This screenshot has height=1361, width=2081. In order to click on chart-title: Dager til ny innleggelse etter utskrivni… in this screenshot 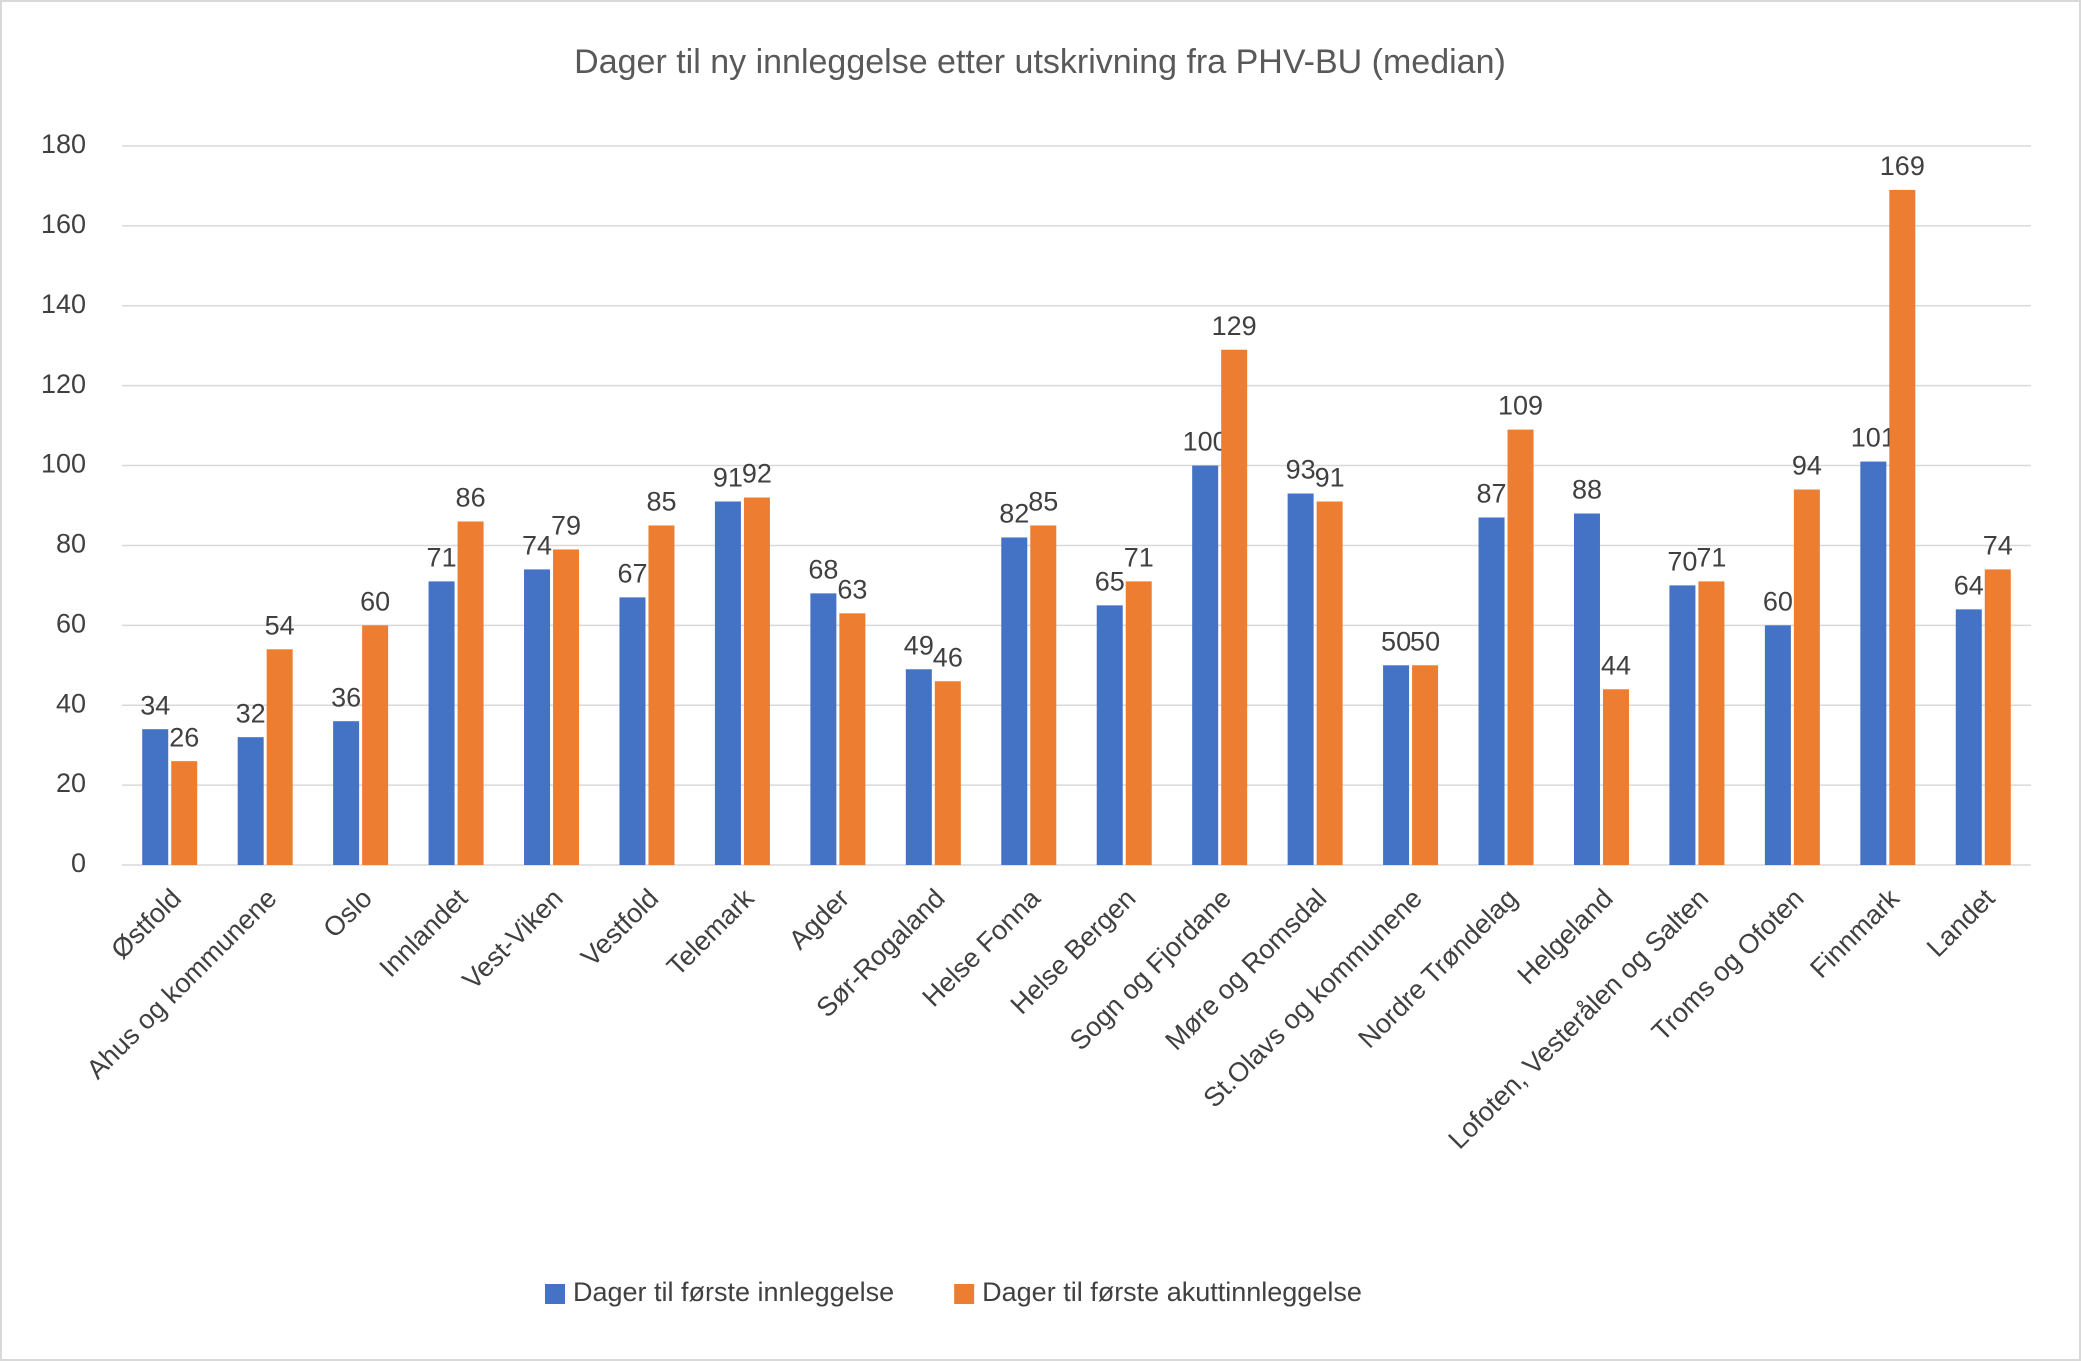, I will do `click(1040, 62)`.